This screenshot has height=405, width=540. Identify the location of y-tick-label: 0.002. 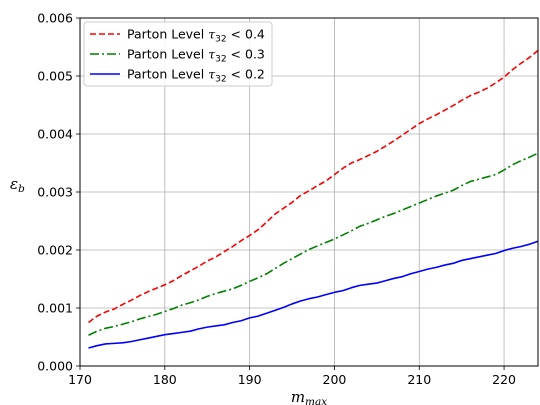
(55, 250).